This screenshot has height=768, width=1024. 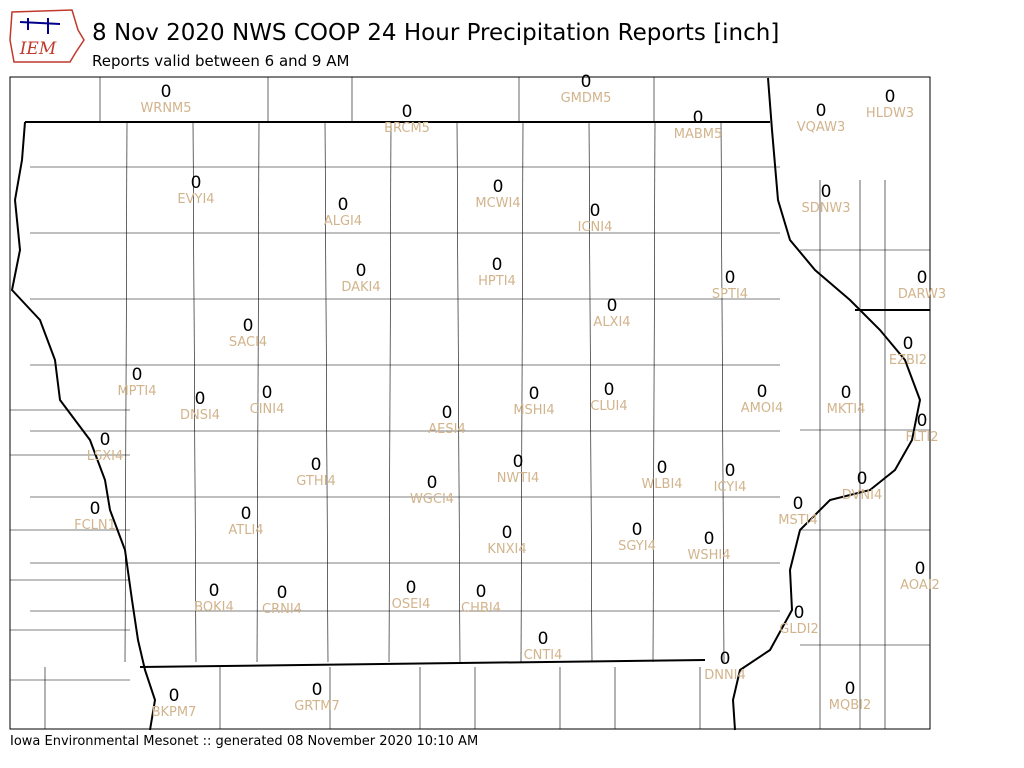 I want to click on station-id: DVNI4, so click(x=862, y=495).